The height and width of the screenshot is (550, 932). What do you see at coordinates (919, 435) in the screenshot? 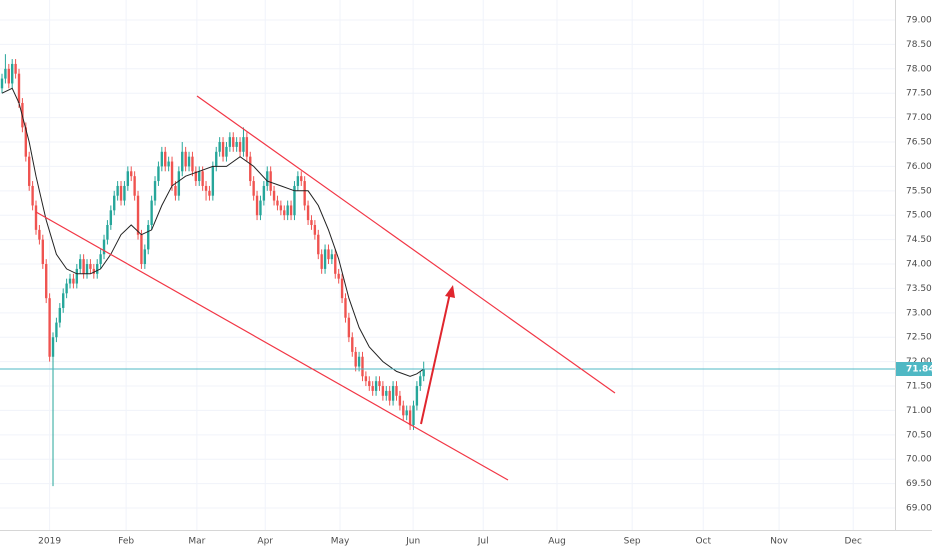
I see `y-tick-label: 70.500` at bounding box center [919, 435].